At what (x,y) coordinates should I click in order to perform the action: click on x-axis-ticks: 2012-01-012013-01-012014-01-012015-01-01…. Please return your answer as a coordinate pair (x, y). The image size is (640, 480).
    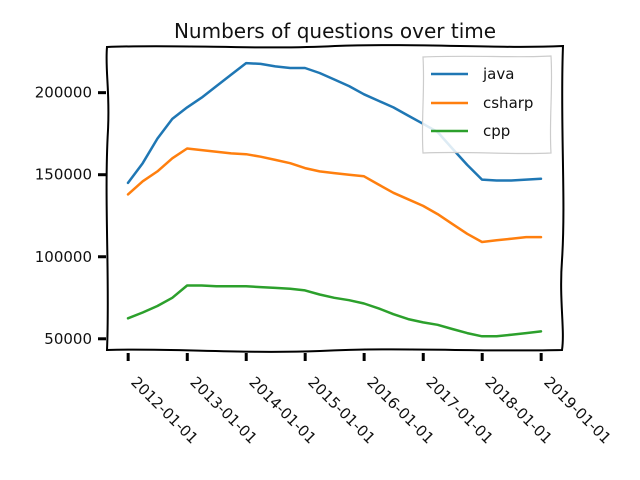
    Looking at the image, I should click on (370, 400).